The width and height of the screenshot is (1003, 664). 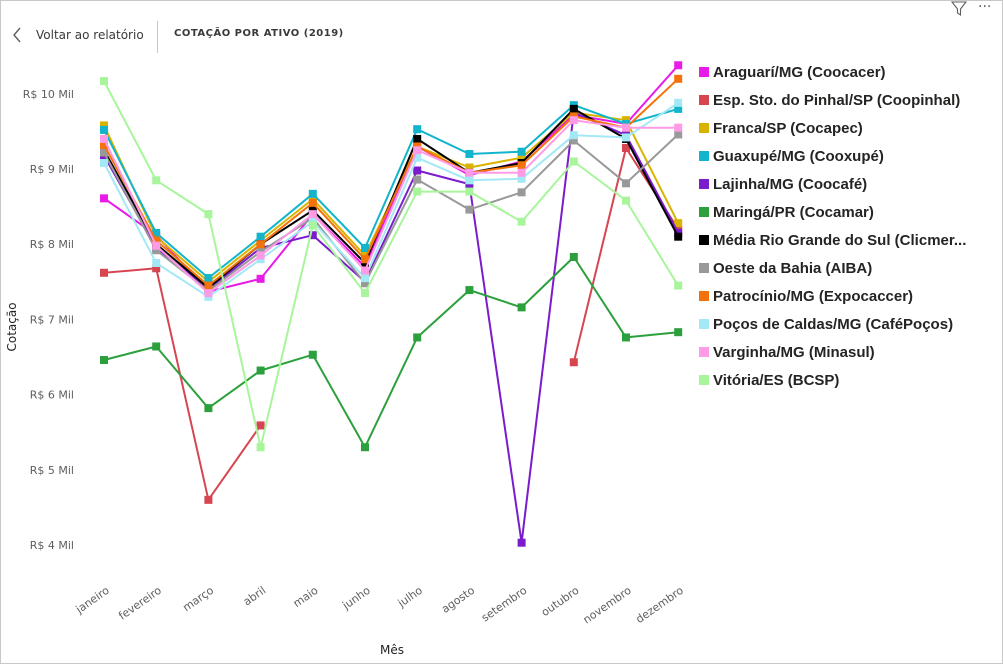 I want to click on header-divider, so click(x=157, y=37).